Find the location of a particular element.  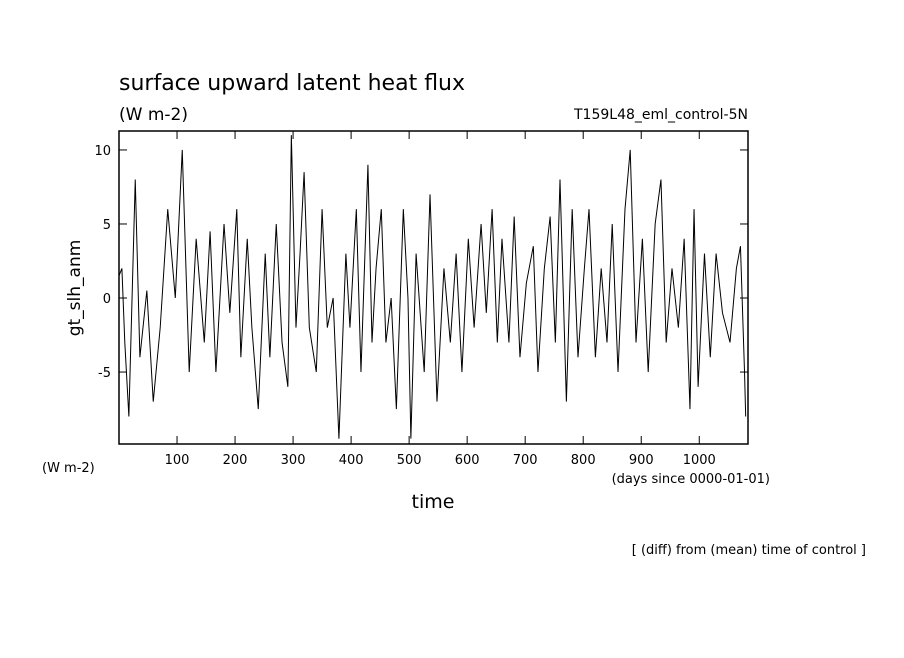

x-tick-label: 800 is located at coordinates (583, 460).